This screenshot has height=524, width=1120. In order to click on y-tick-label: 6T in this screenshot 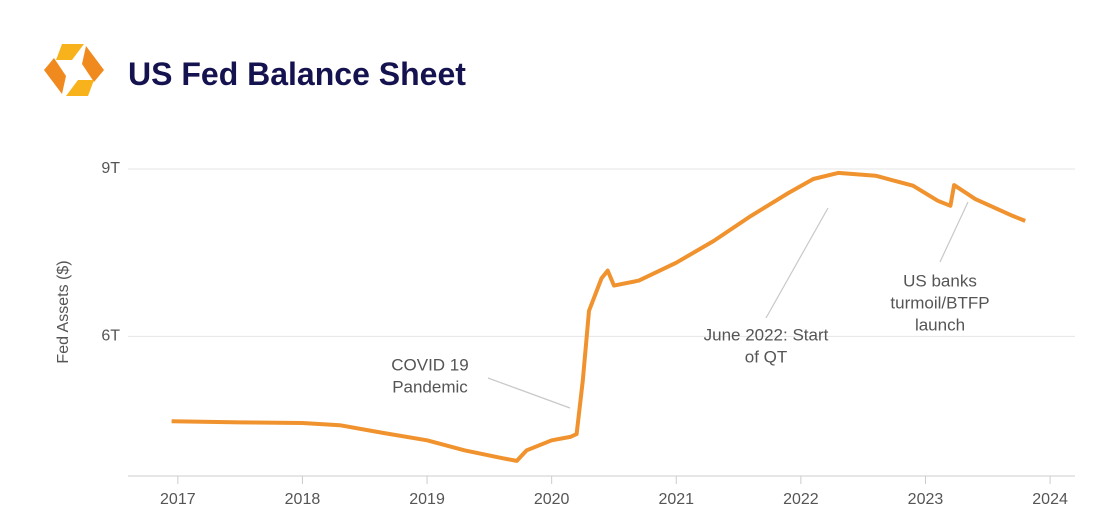, I will do `click(110, 336)`.